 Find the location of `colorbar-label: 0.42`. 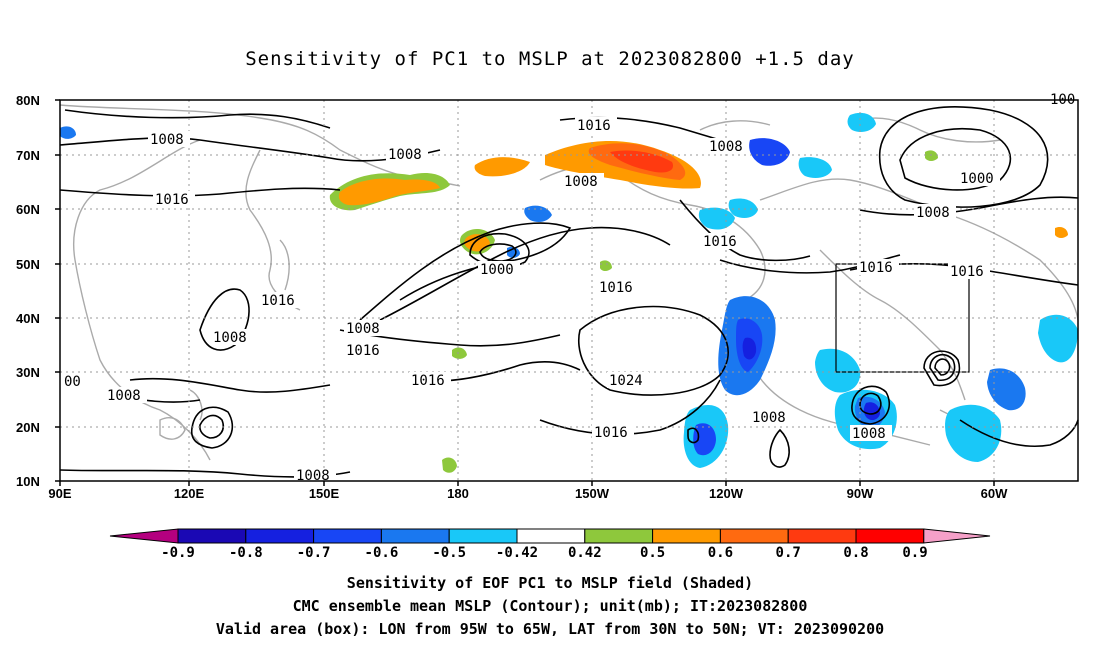

colorbar-label: 0.42 is located at coordinates (585, 553).